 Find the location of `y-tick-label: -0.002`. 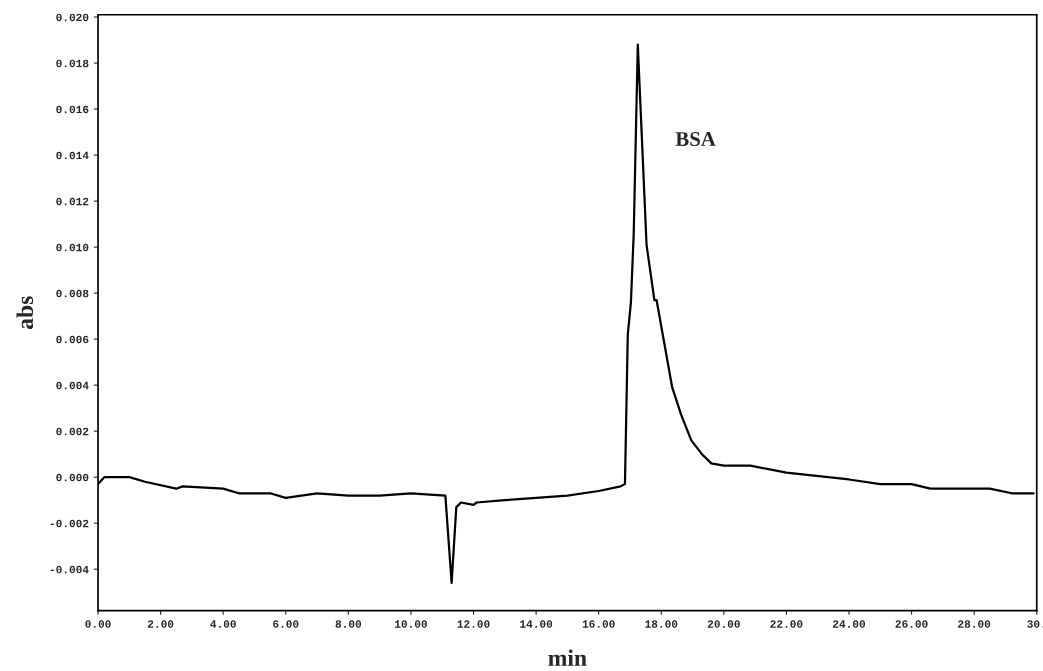

y-tick-label: -0.002 is located at coordinates (69, 523).